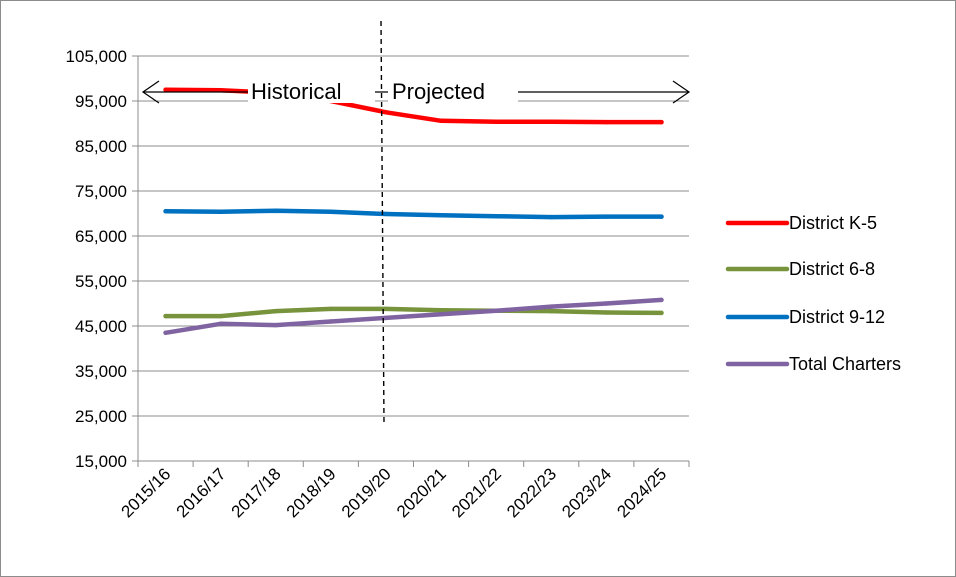 The image size is (956, 577). Describe the element at coordinates (438, 91) in the screenshot. I see `projected-label: Projected` at that location.